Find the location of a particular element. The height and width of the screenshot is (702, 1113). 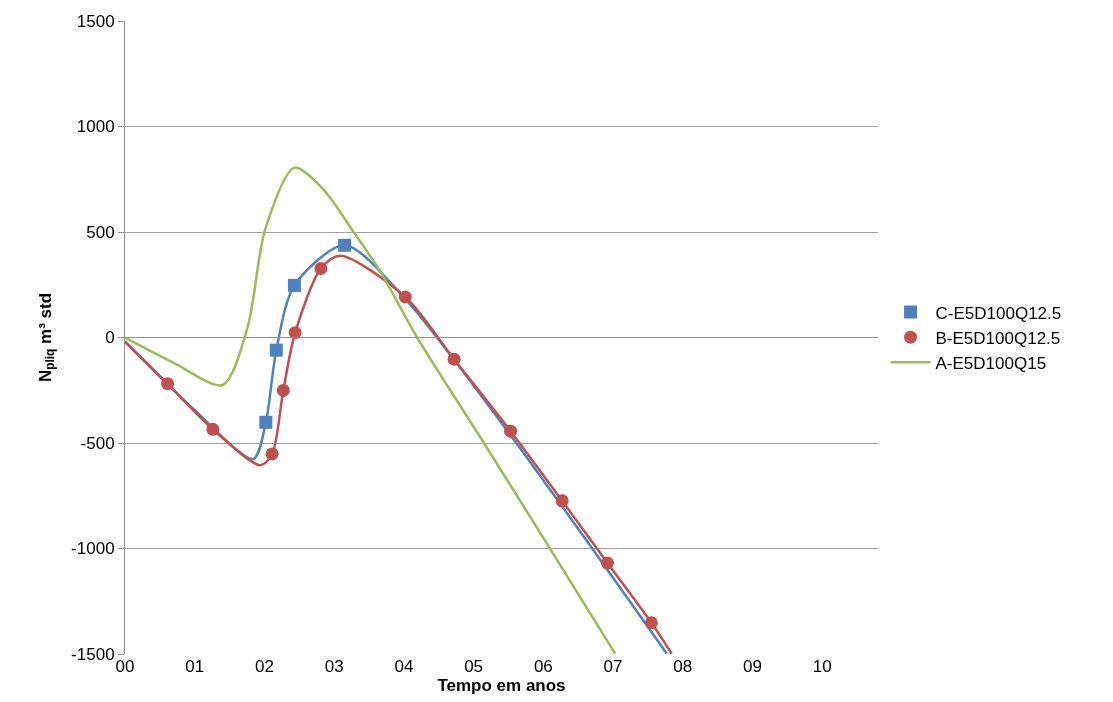

x-tick-label: 08 is located at coordinates (683, 666).